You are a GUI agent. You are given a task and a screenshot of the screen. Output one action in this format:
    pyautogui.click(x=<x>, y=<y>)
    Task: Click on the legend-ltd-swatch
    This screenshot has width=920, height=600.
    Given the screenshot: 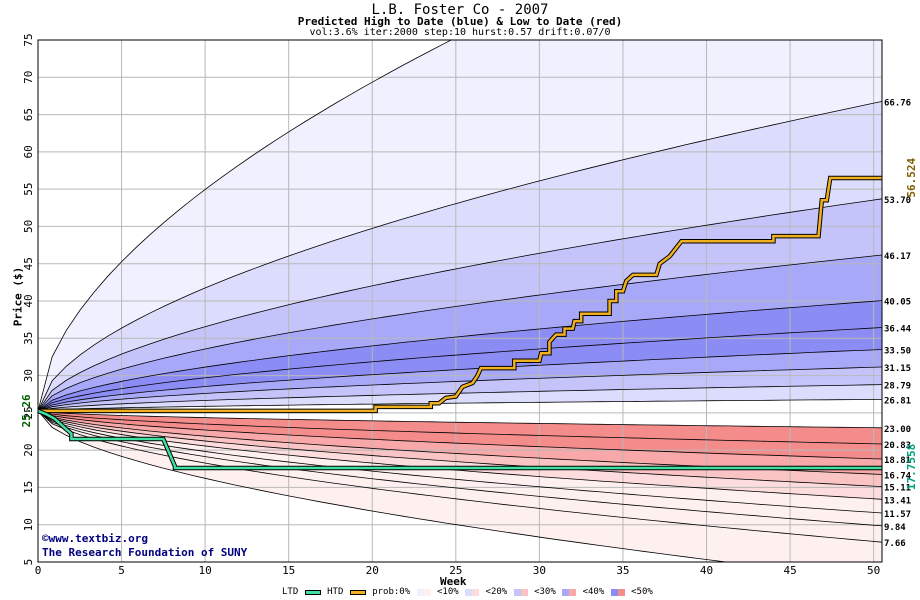 What is the action you would take?
    pyautogui.click(x=312, y=592)
    